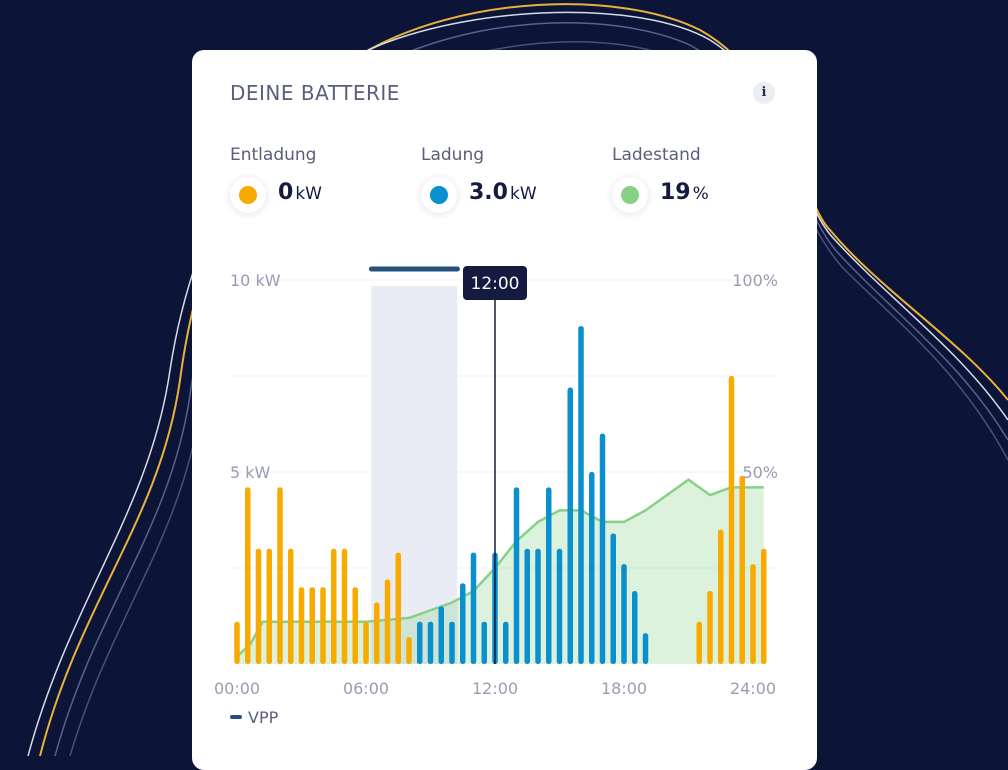 The height and width of the screenshot is (770, 1008). I want to click on time-cursor-tooltip, so click(495, 283).